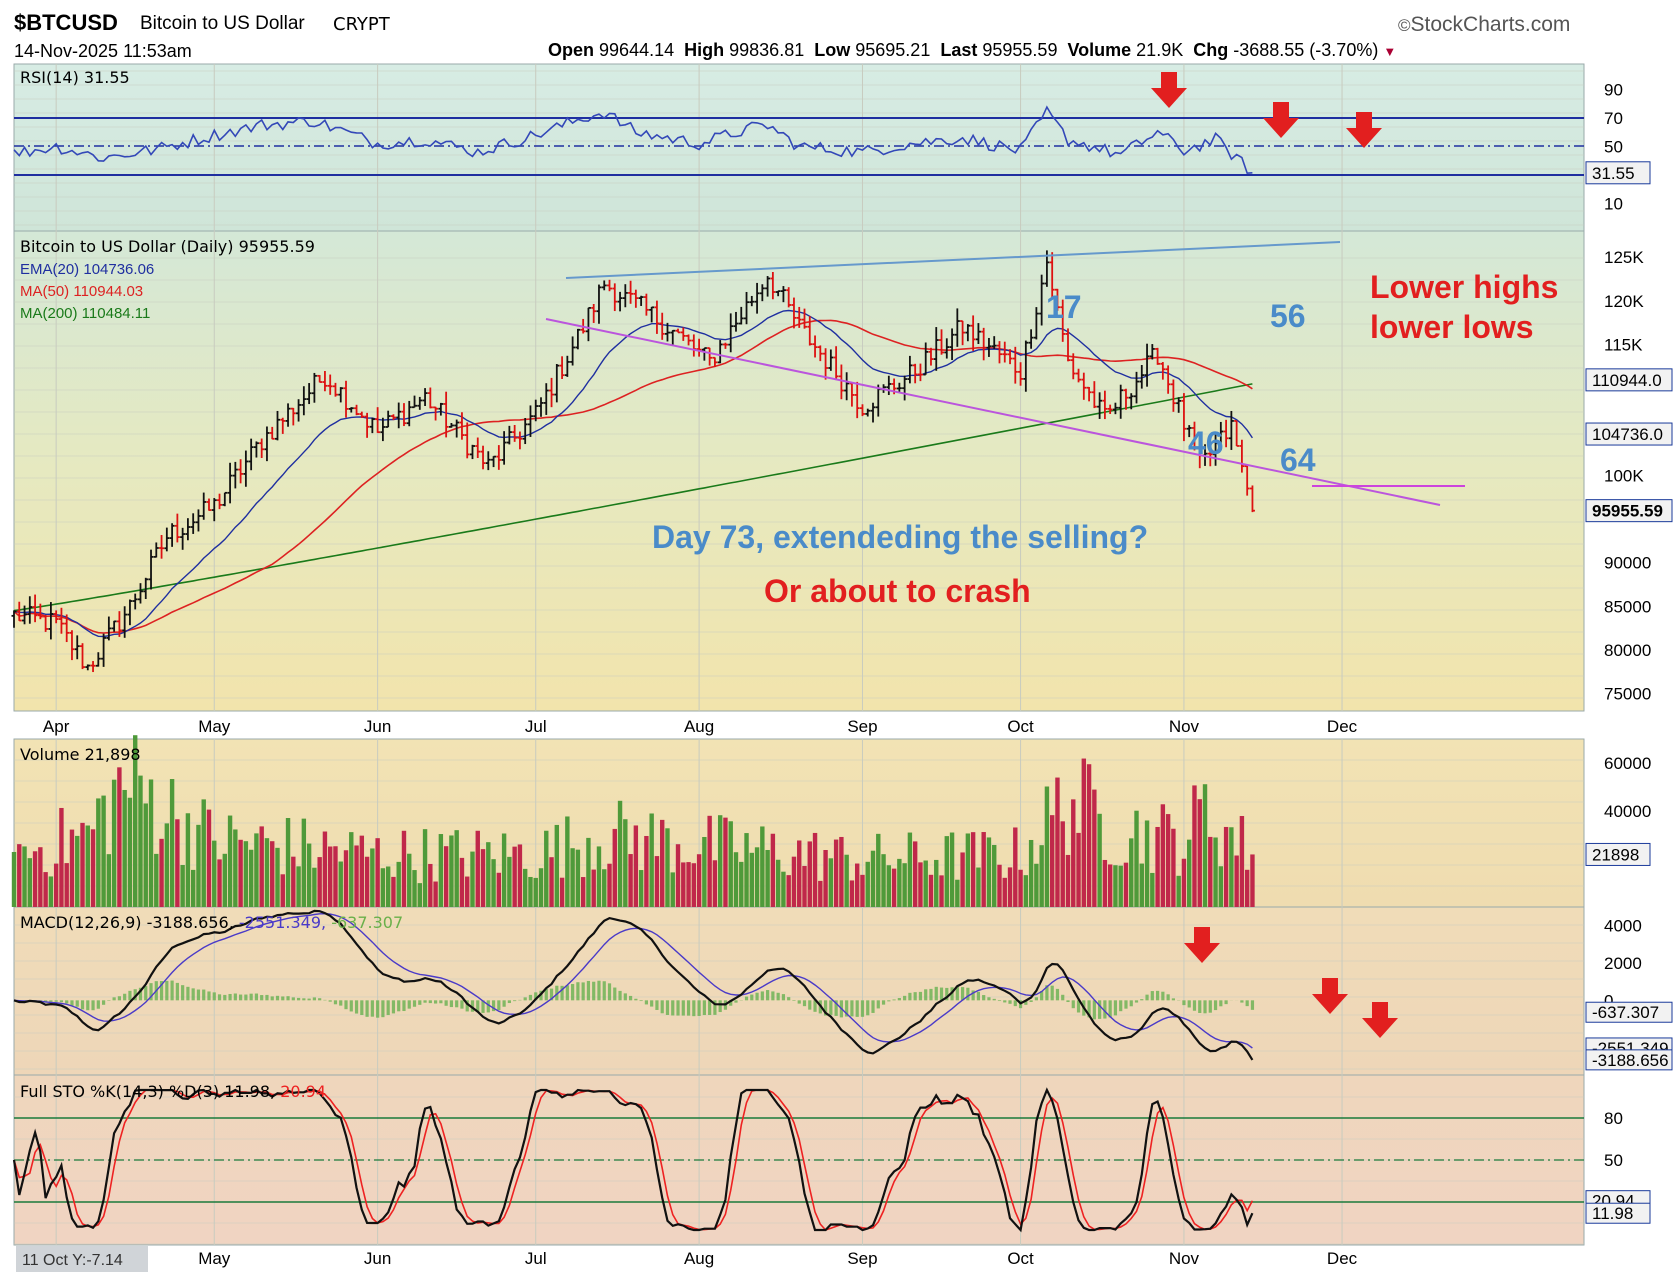  I want to click on symbol-label: $BTCUSD, so click(66, 22).